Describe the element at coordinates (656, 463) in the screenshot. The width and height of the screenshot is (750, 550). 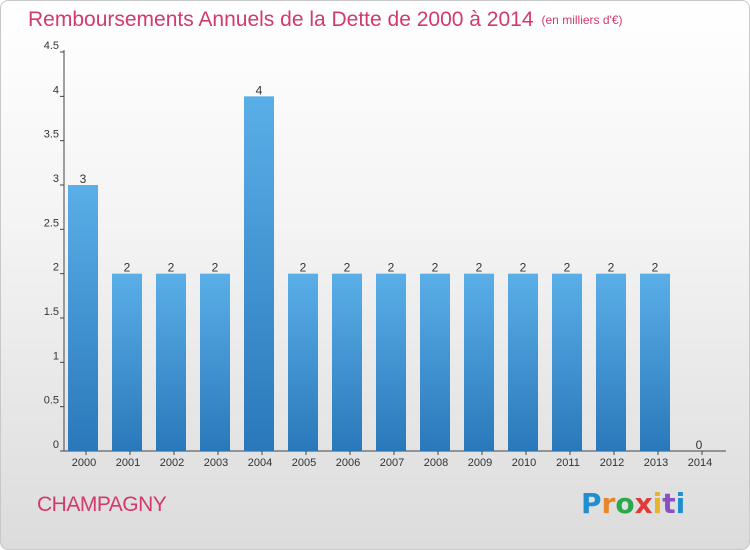
I see `x-tick-label: 2013` at that location.